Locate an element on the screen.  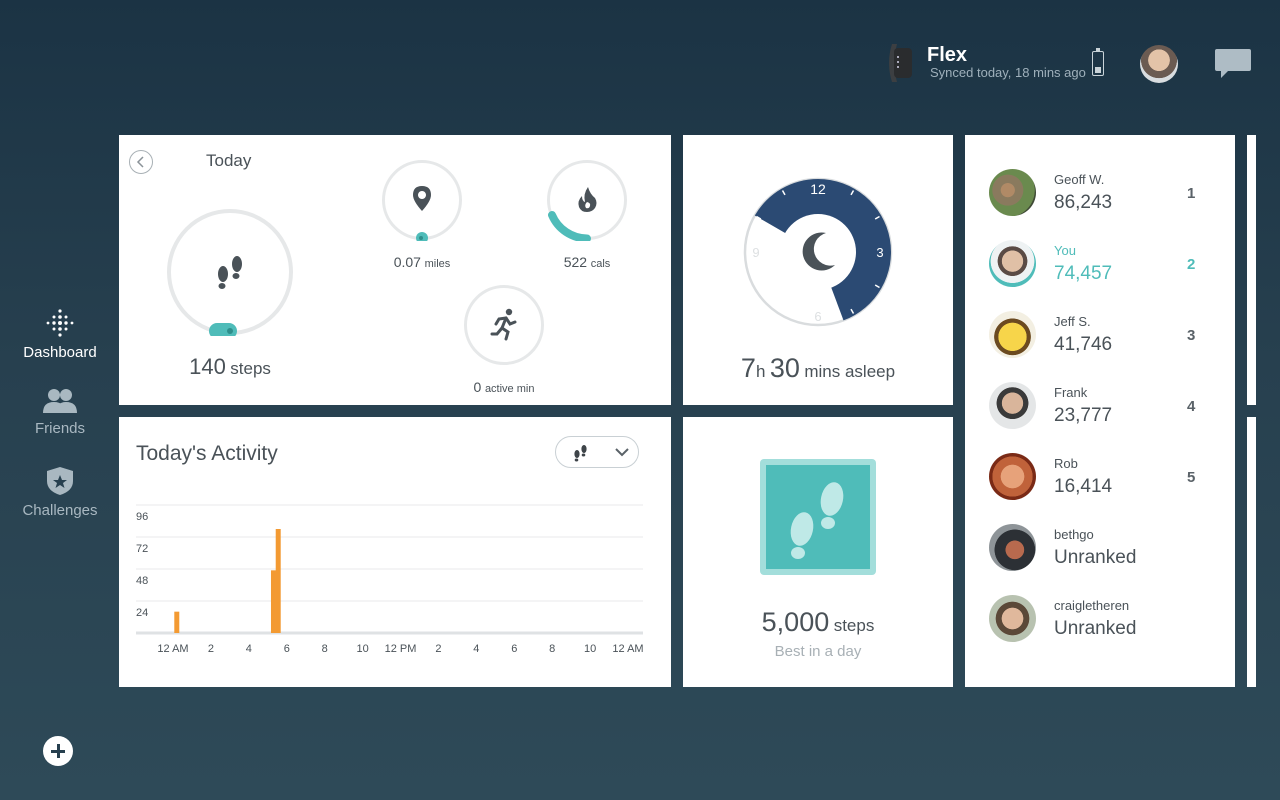
sleep-card: 12 3 6 9 7h 30 mins asleep is located at coordinates (818, 270).